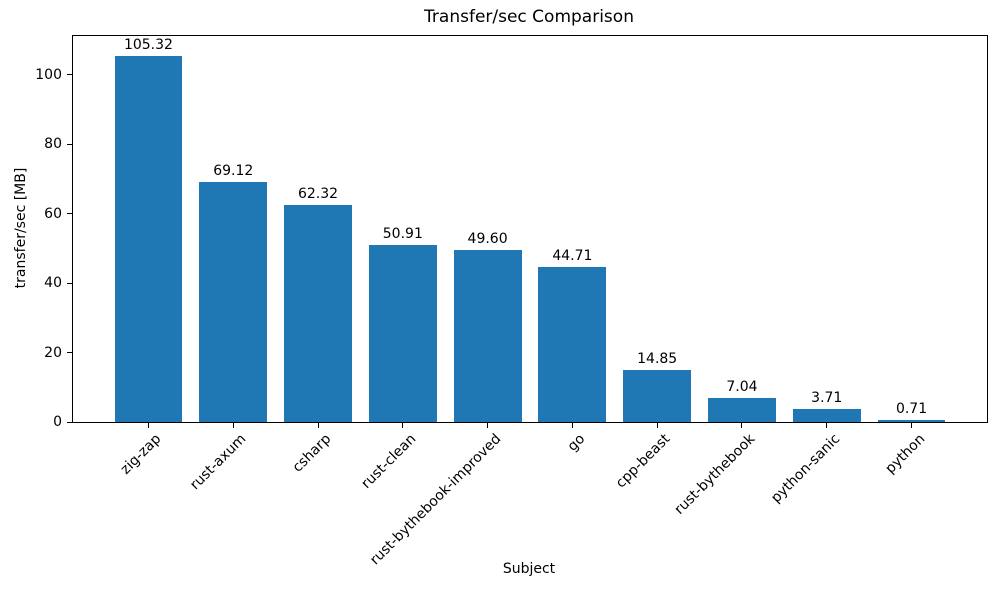 The image size is (1000, 600). Describe the element at coordinates (529, 569) in the screenshot. I see `x-axis-label: Subject` at that location.